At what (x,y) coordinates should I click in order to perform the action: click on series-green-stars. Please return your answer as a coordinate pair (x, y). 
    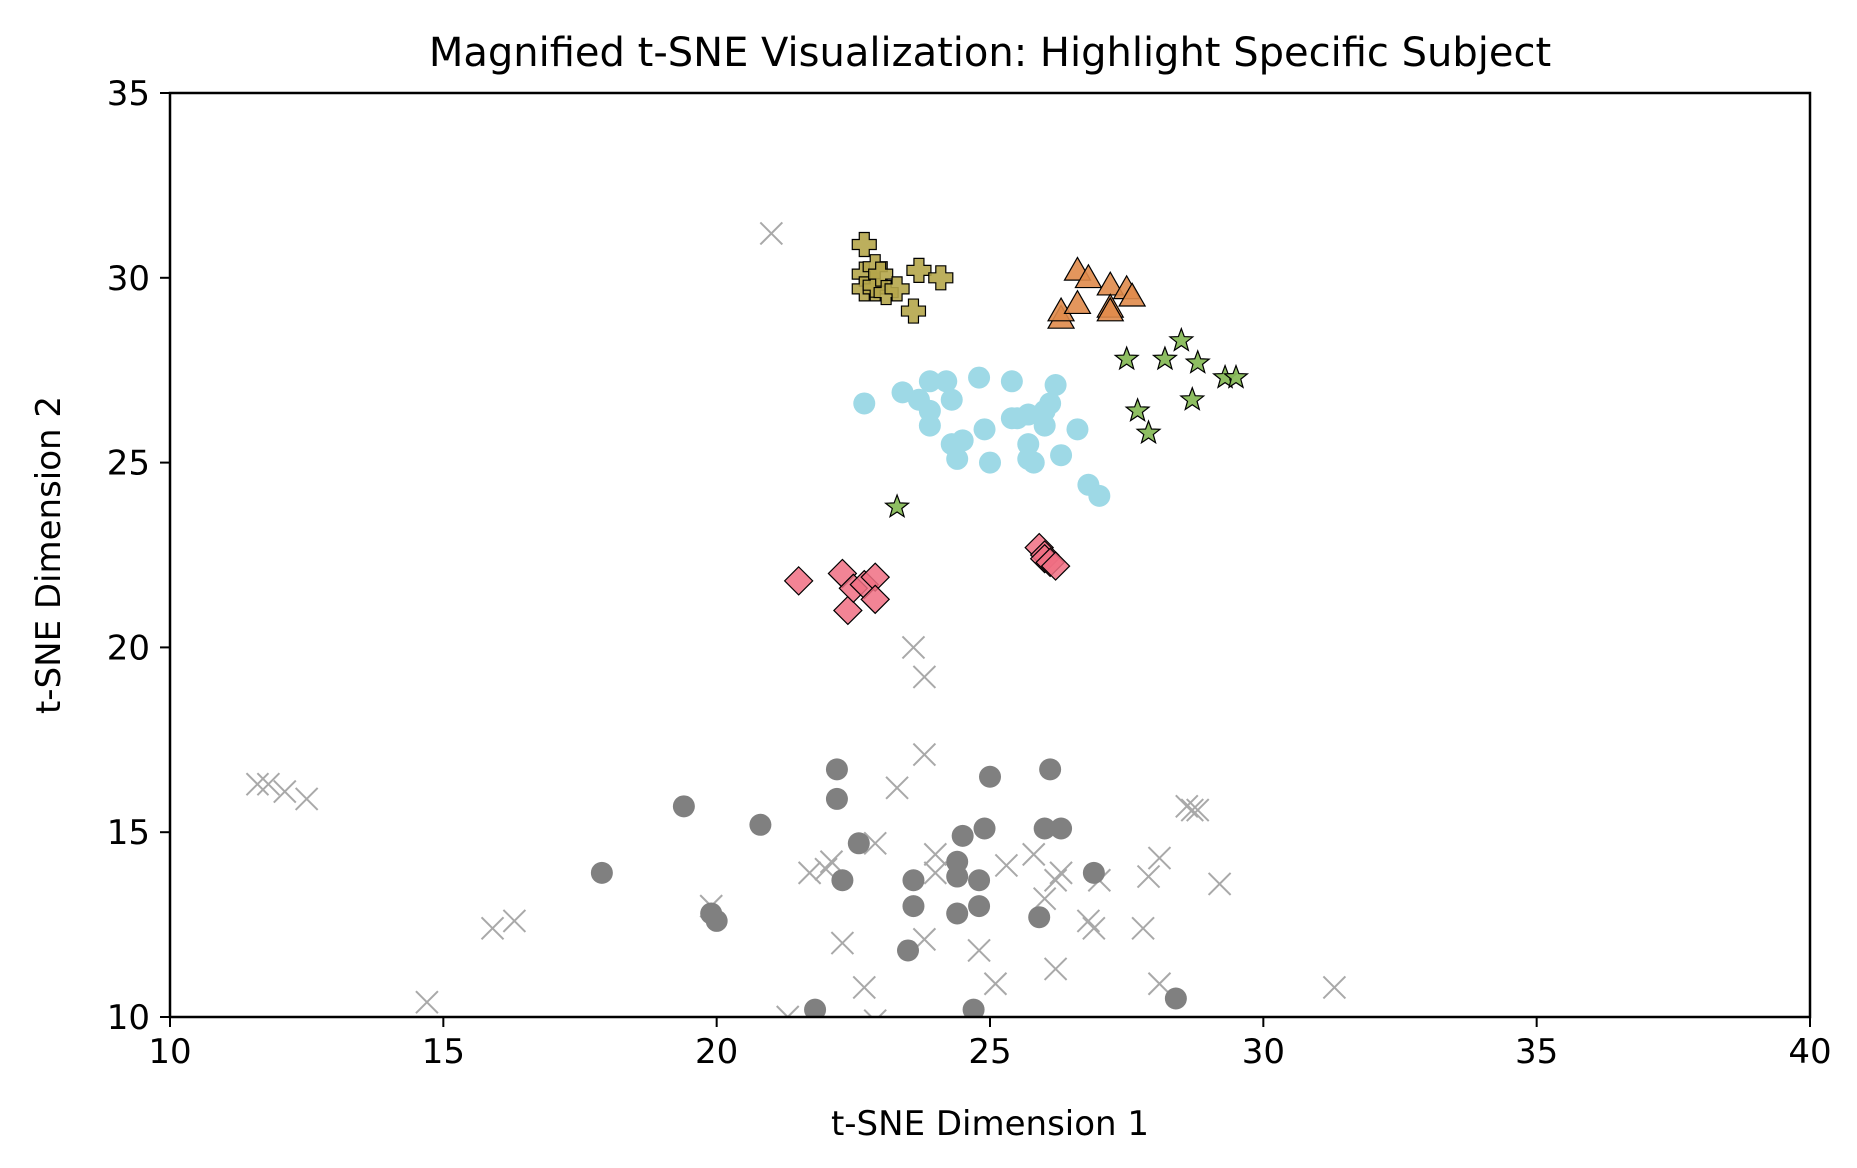
    Looking at the image, I should click on (1067, 422).